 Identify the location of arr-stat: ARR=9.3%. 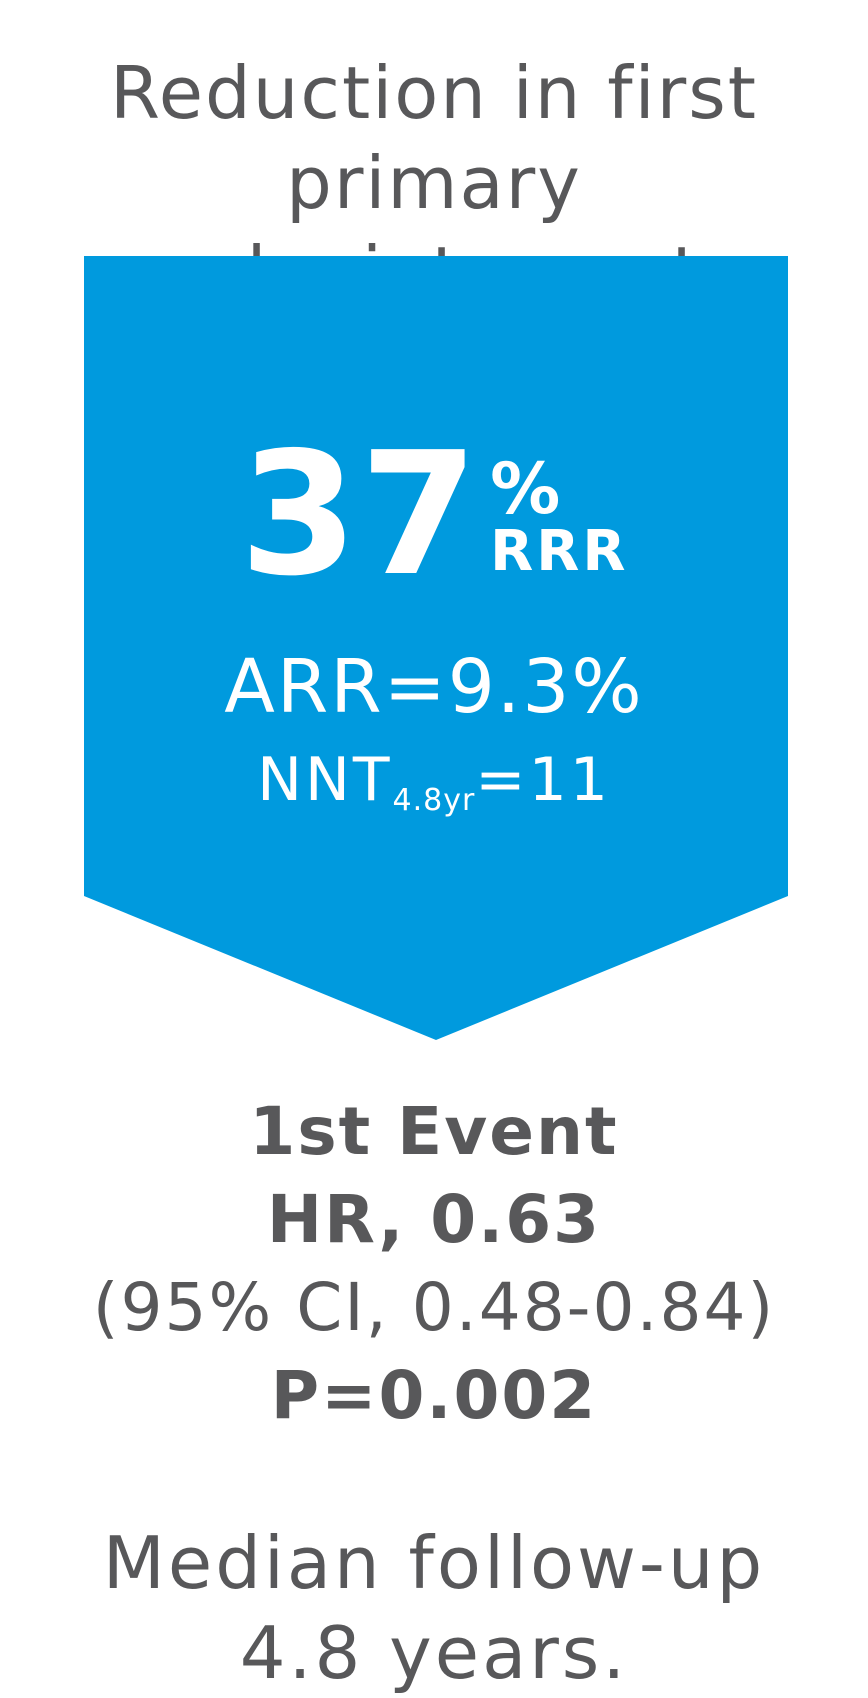
(434, 687).